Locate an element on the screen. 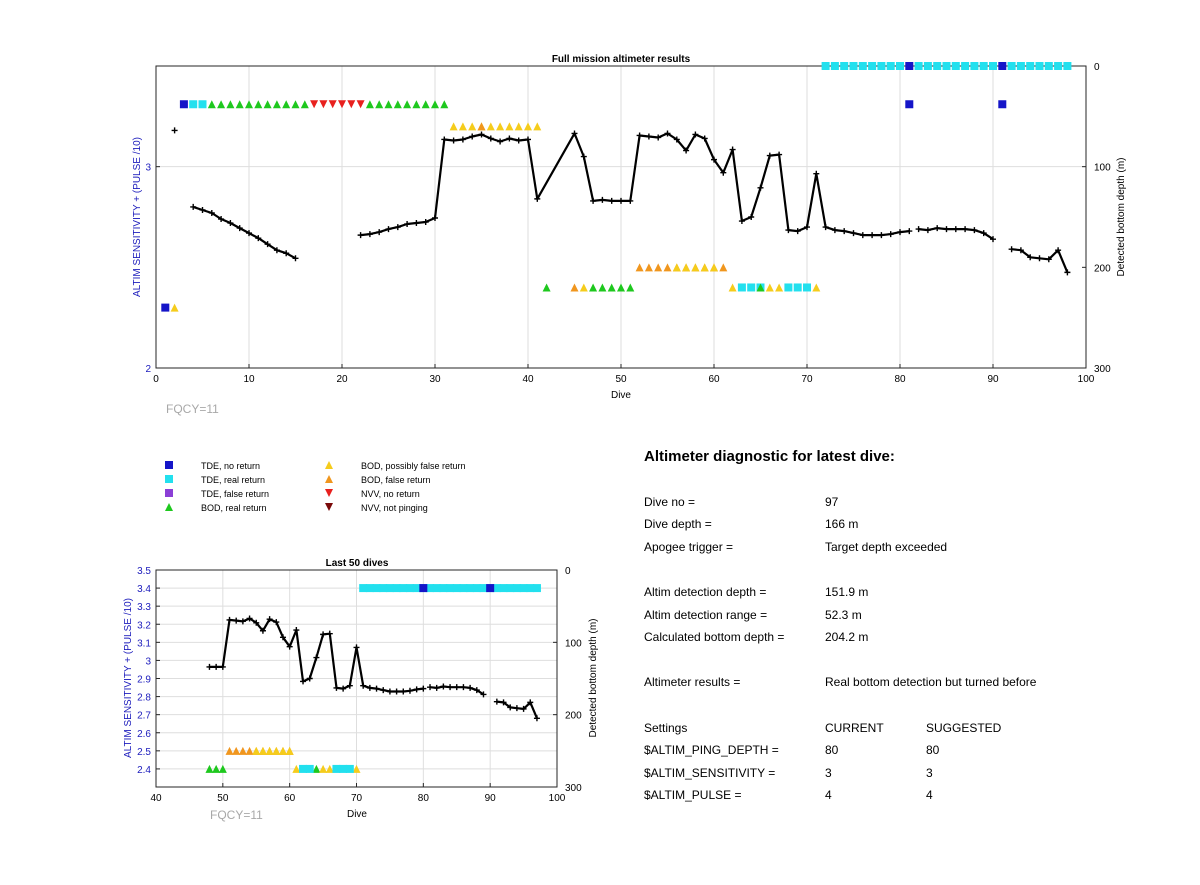  tde_false_return-marker is located at coordinates (169, 493).